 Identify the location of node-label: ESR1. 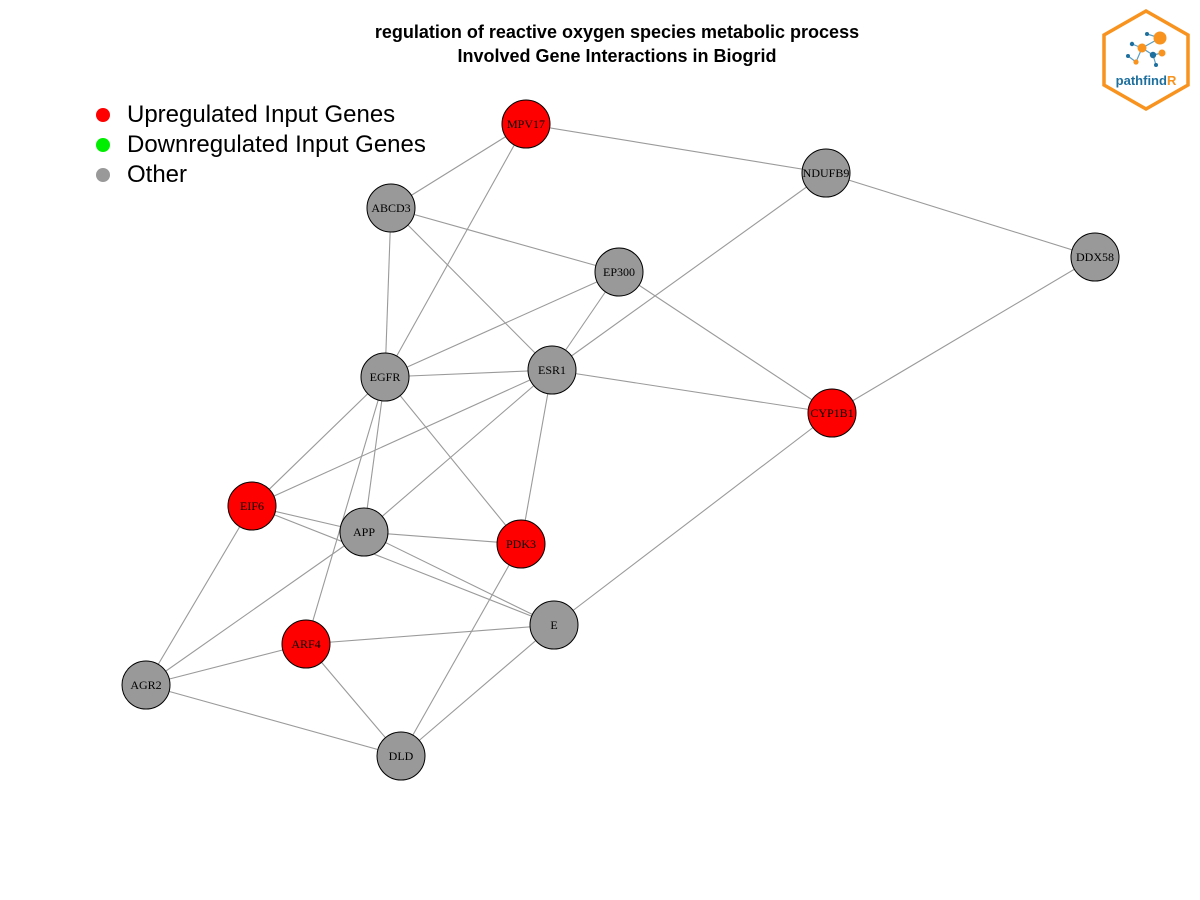
(552, 370).